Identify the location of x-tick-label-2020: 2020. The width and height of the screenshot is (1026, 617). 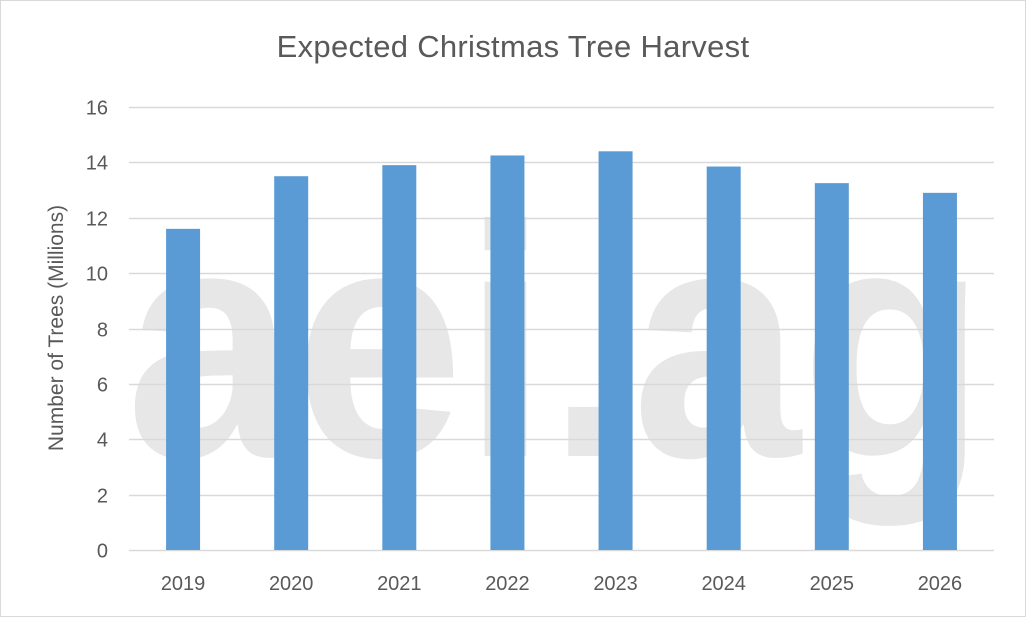
(291, 584).